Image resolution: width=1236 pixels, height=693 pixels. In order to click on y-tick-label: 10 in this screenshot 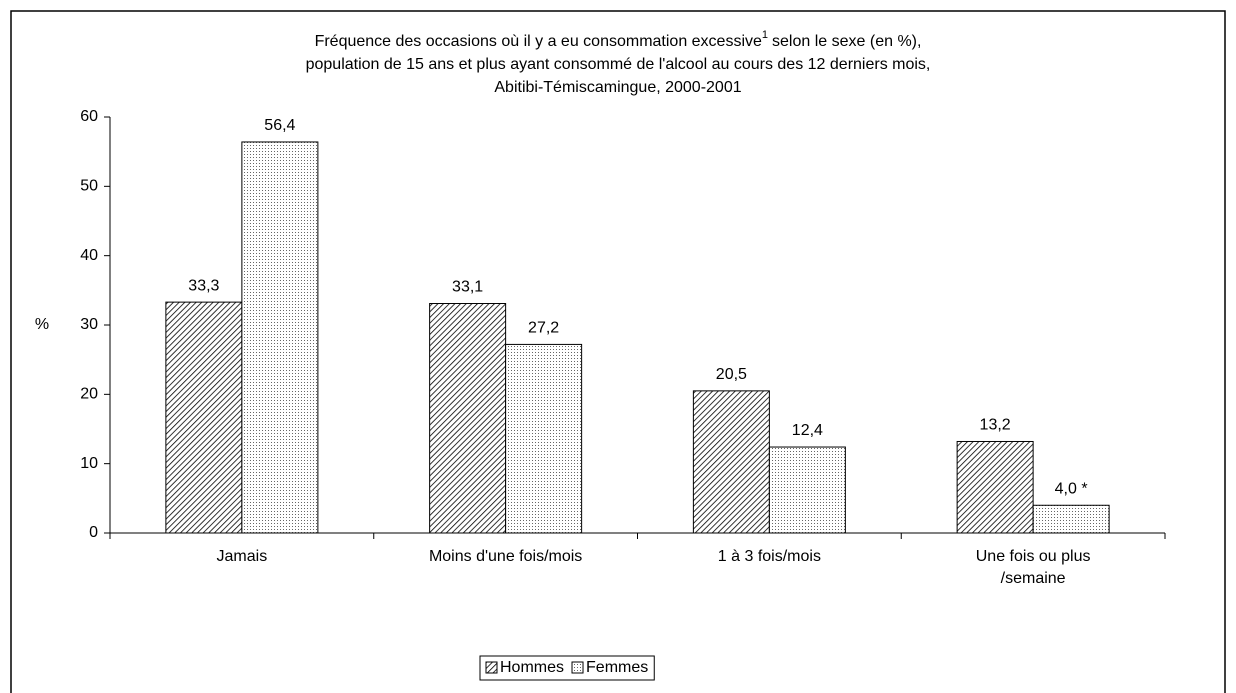, I will do `click(89, 463)`.